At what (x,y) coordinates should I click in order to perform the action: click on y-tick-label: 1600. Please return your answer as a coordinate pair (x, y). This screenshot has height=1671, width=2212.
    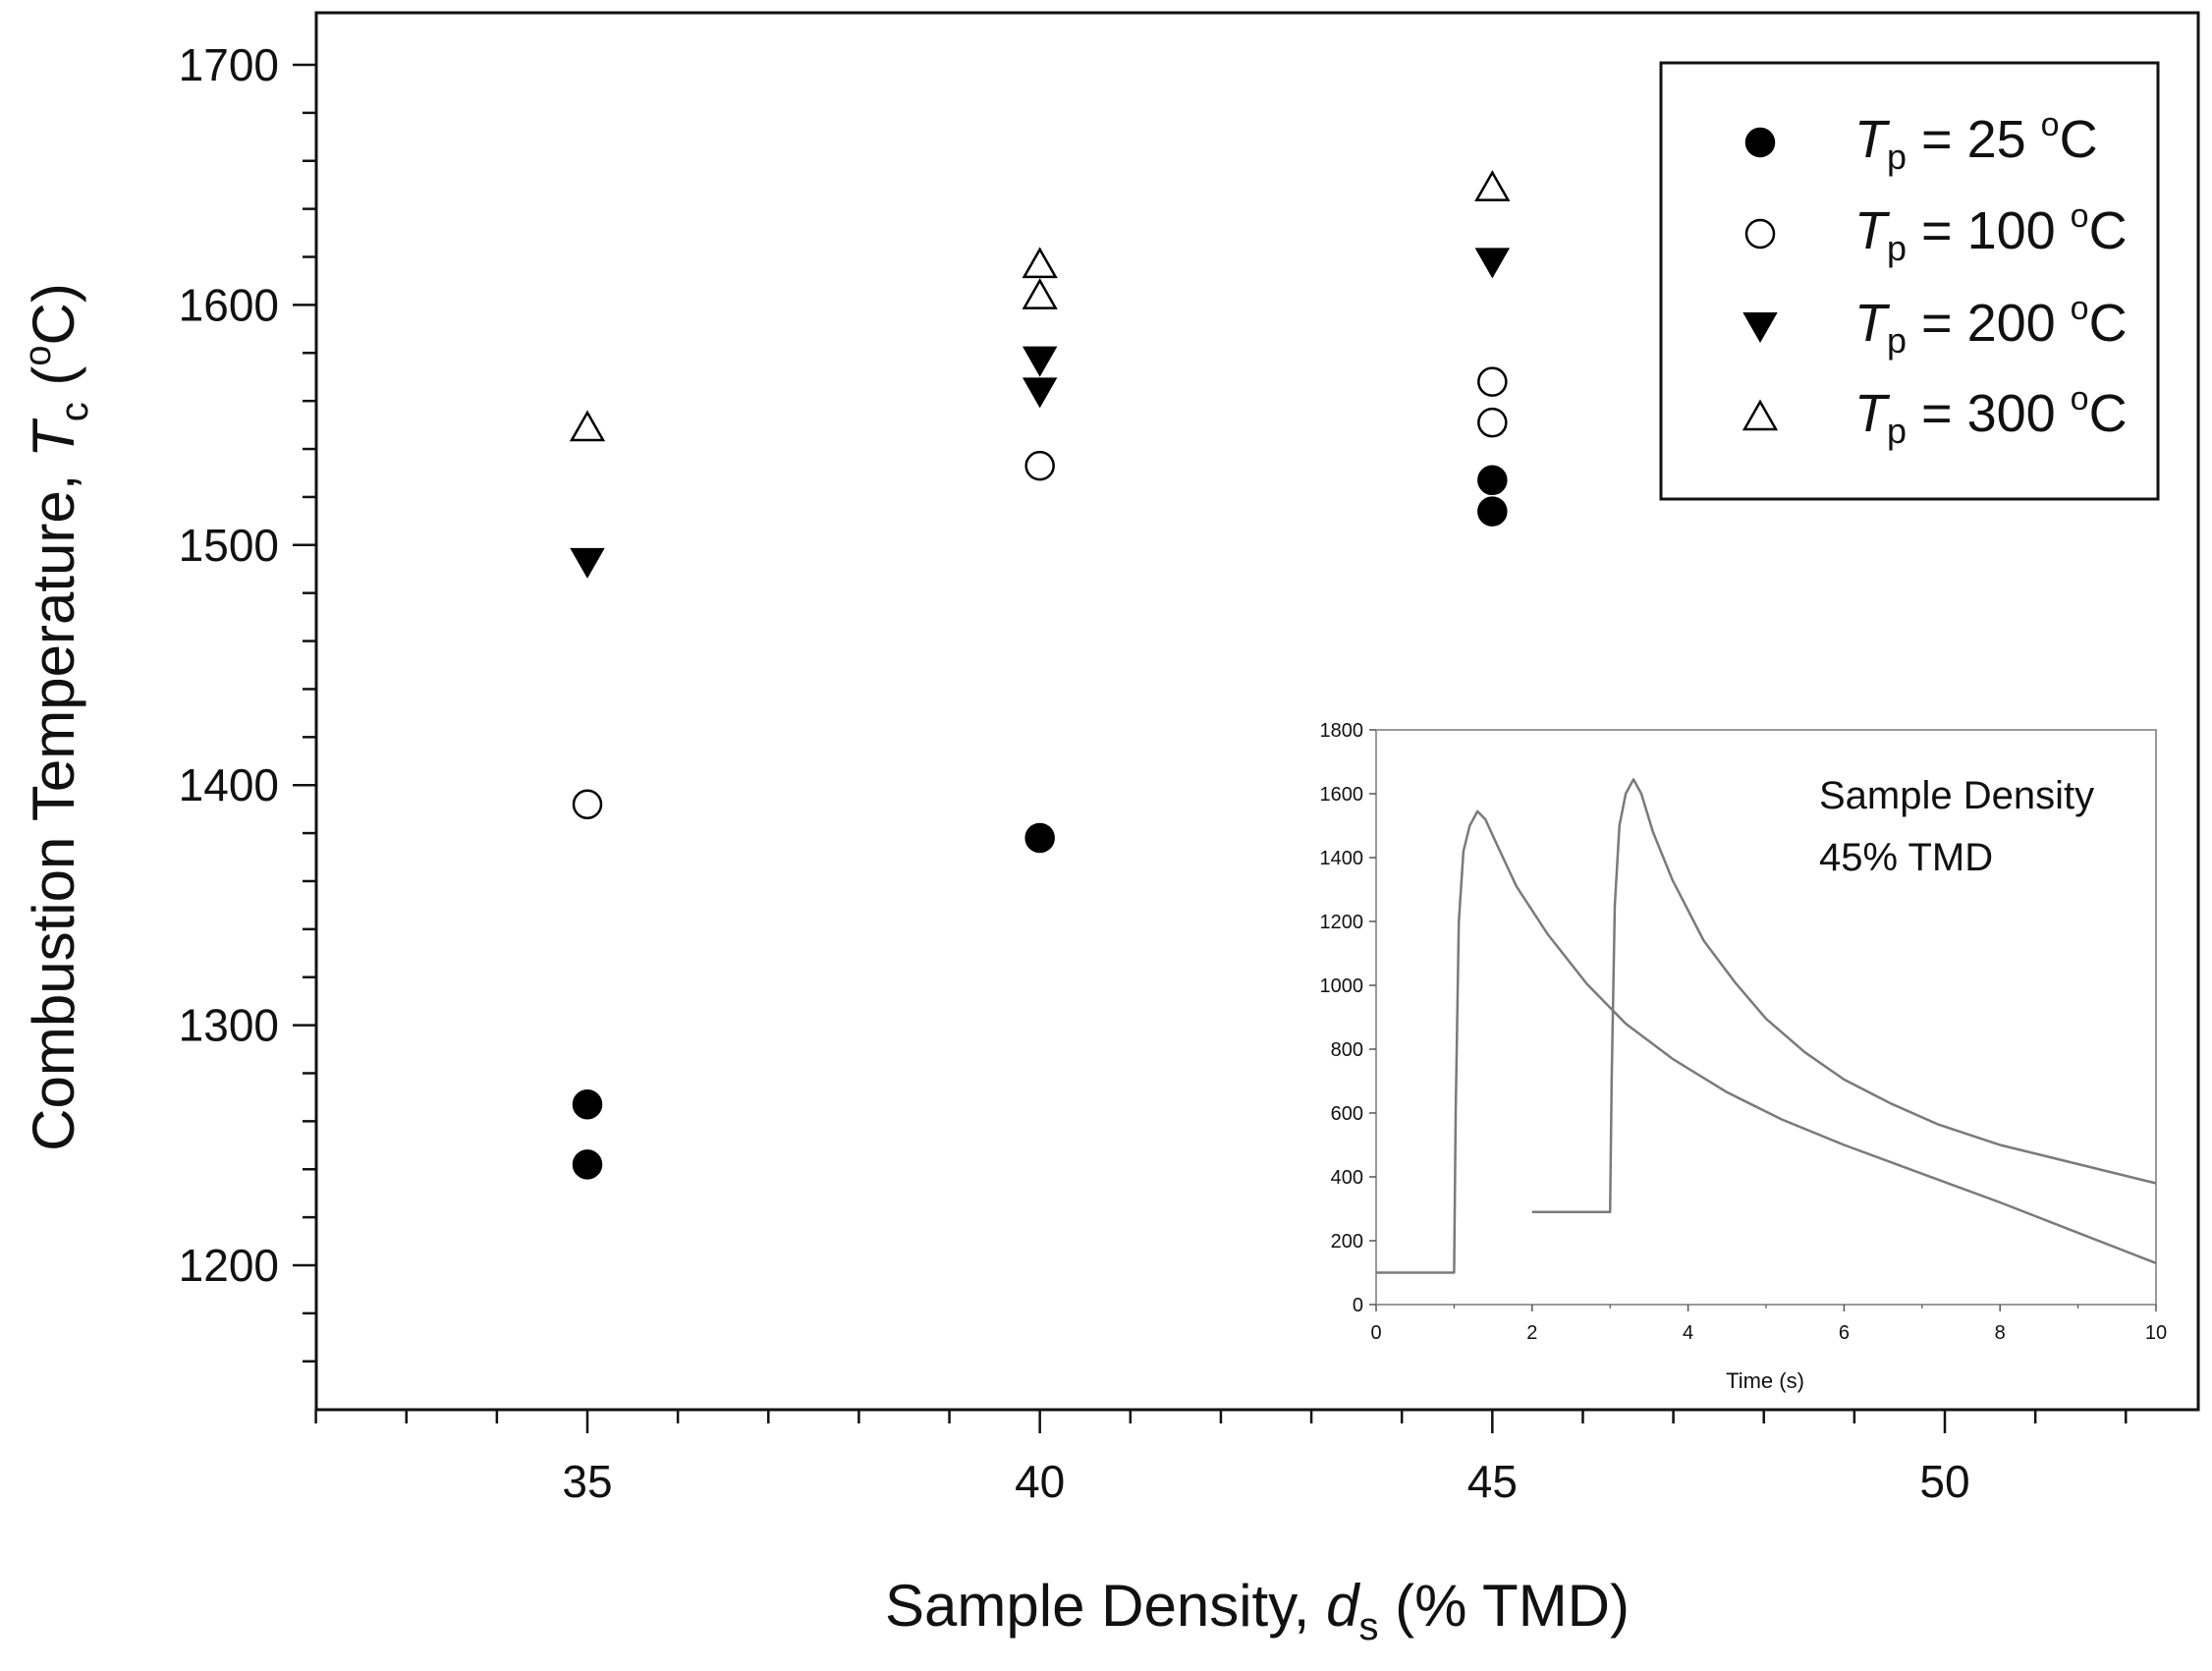
    Looking at the image, I should click on (229, 304).